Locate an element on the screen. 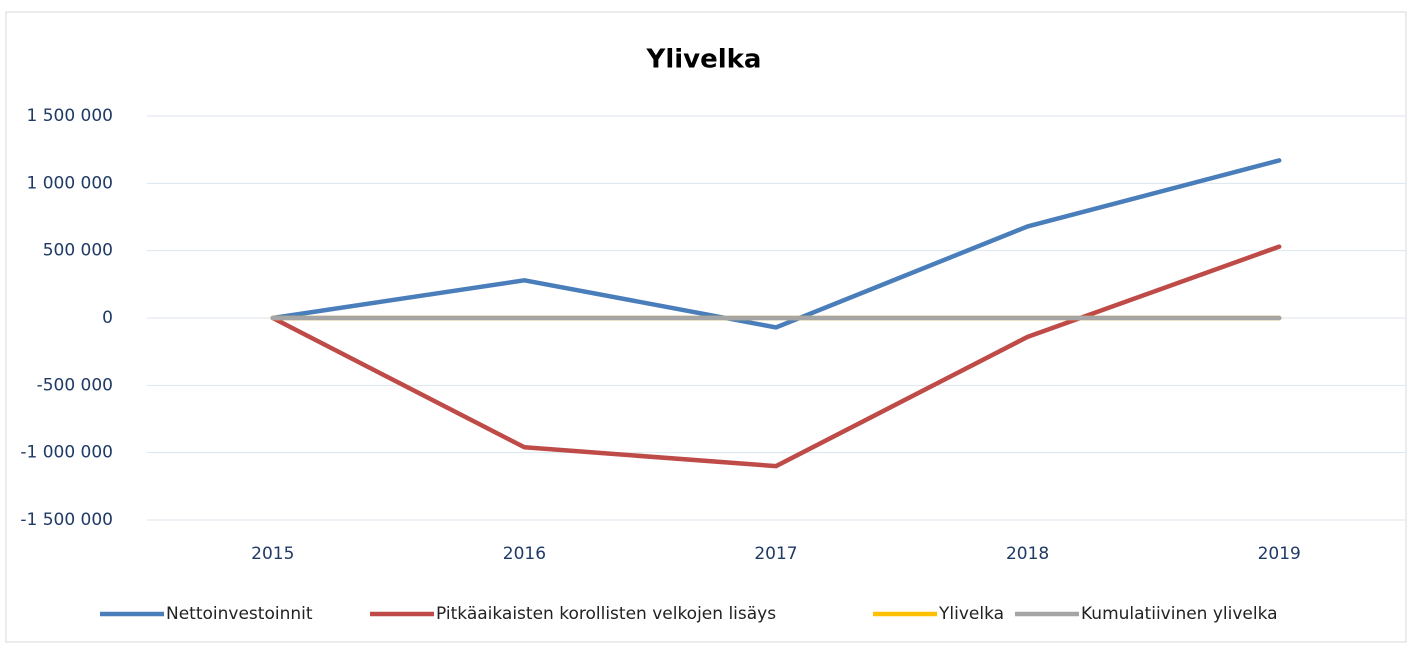 The width and height of the screenshot is (1408, 651). y-tick-label: -1 000 000 is located at coordinates (66, 453).